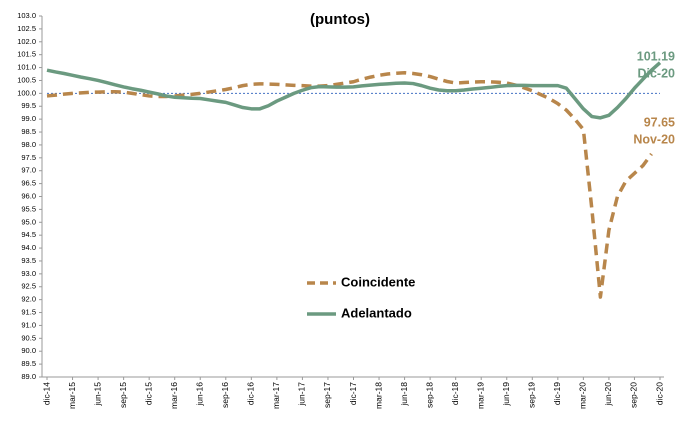 This screenshot has width=683, height=421. I want to click on x-tick-label: dic-19, so click(557, 393).